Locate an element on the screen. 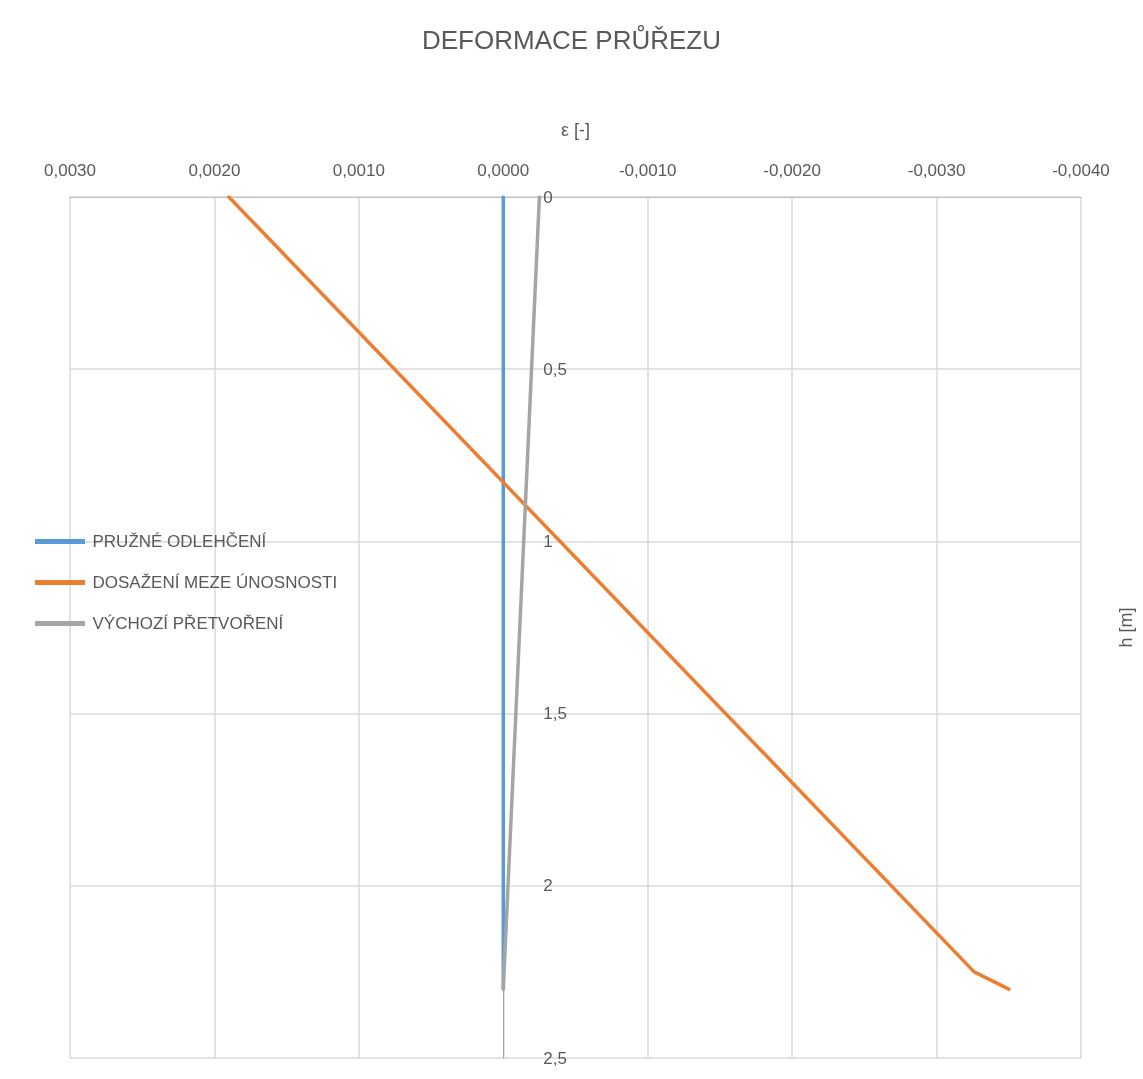 This screenshot has height=1079, width=1143. y-tick-label: 0,5 is located at coordinates (555, 369).